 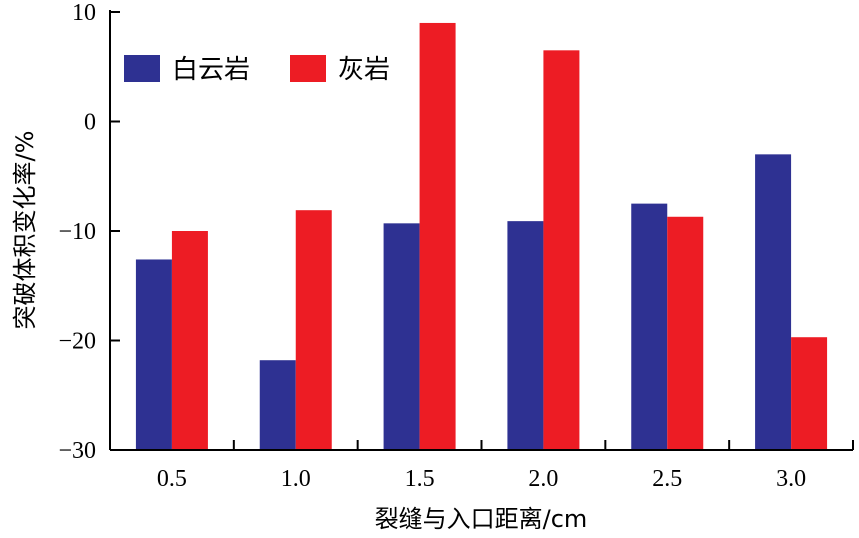 What do you see at coordinates (649, 326) in the screenshot?
I see `bar-dolomite-2.5` at bounding box center [649, 326].